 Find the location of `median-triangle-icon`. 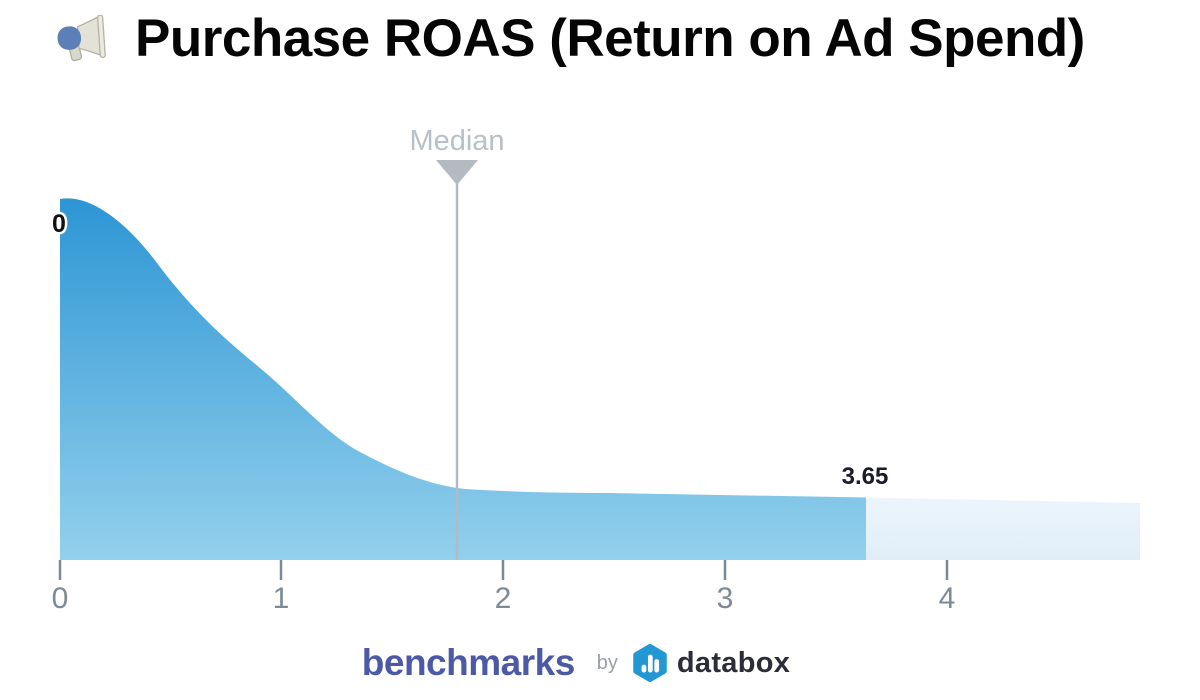

median-triangle-icon is located at coordinates (457, 172).